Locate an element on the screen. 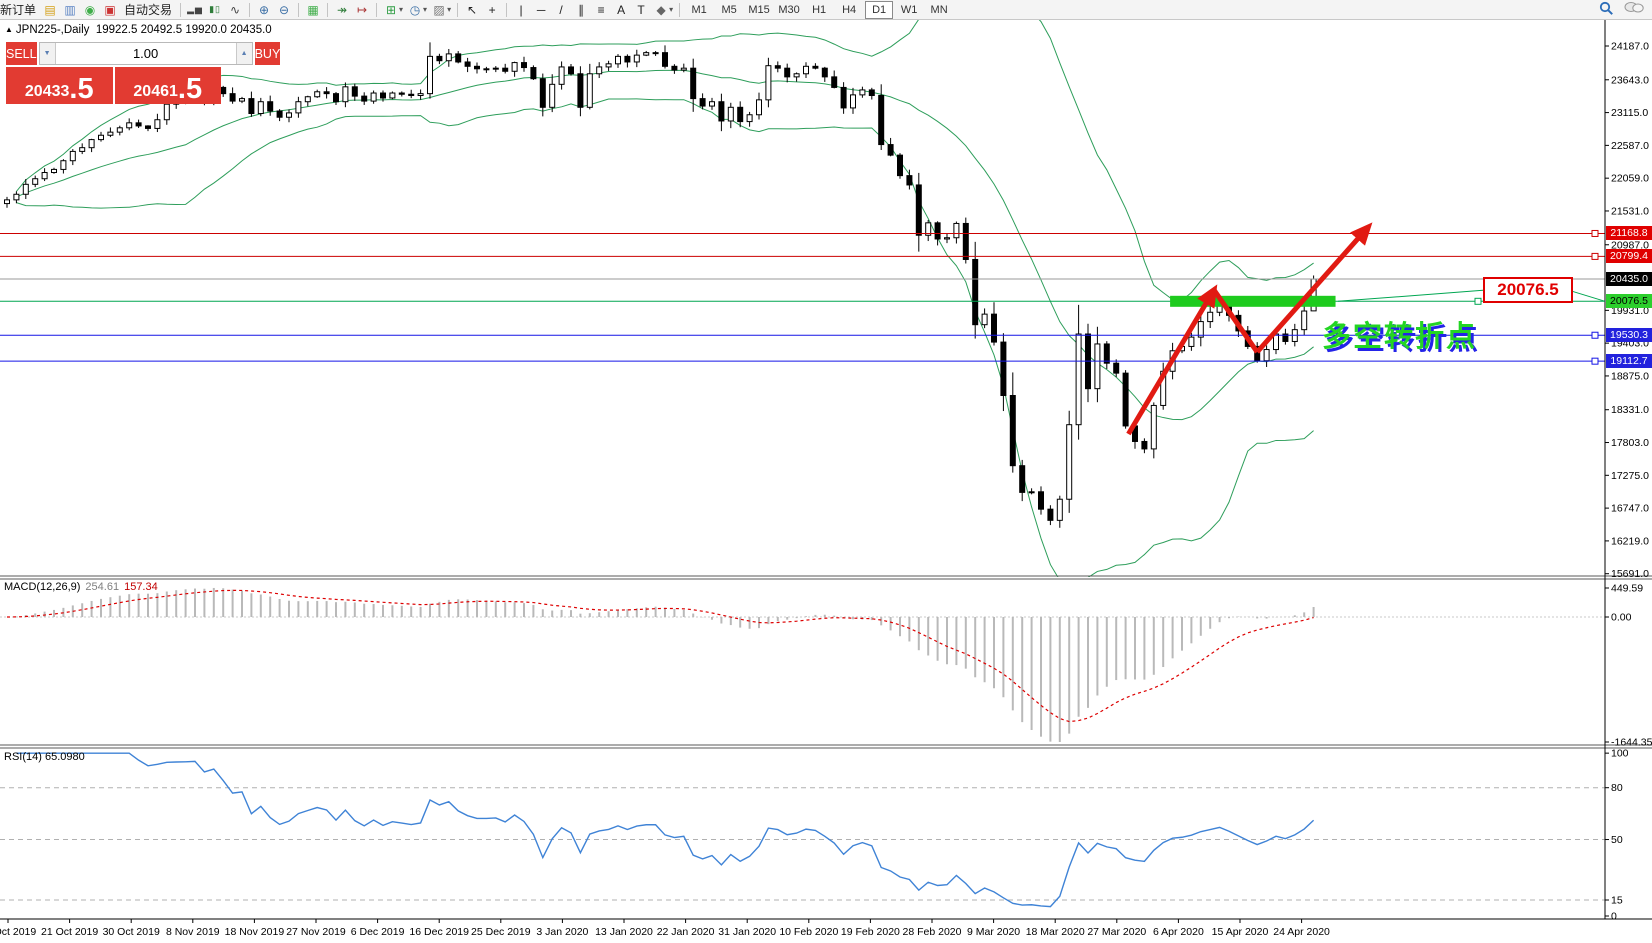 This screenshot has width=1652, height=943. terminal-icon: ▥ is located at coordinates (70, 9).